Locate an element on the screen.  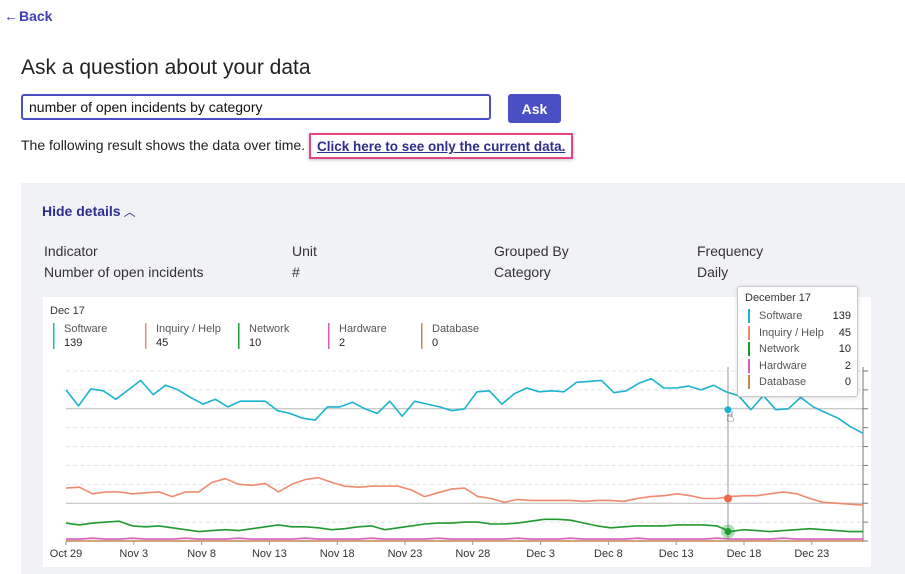
x-tick-label: Dec 8 is located at coordinates (608, 554).